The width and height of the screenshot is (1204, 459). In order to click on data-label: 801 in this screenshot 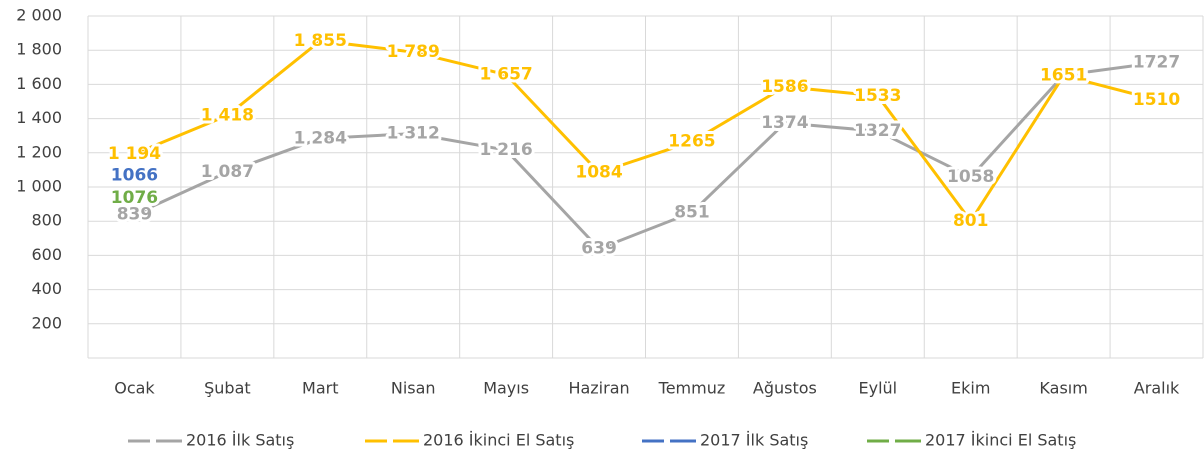, I will do `click(971, 221)`.